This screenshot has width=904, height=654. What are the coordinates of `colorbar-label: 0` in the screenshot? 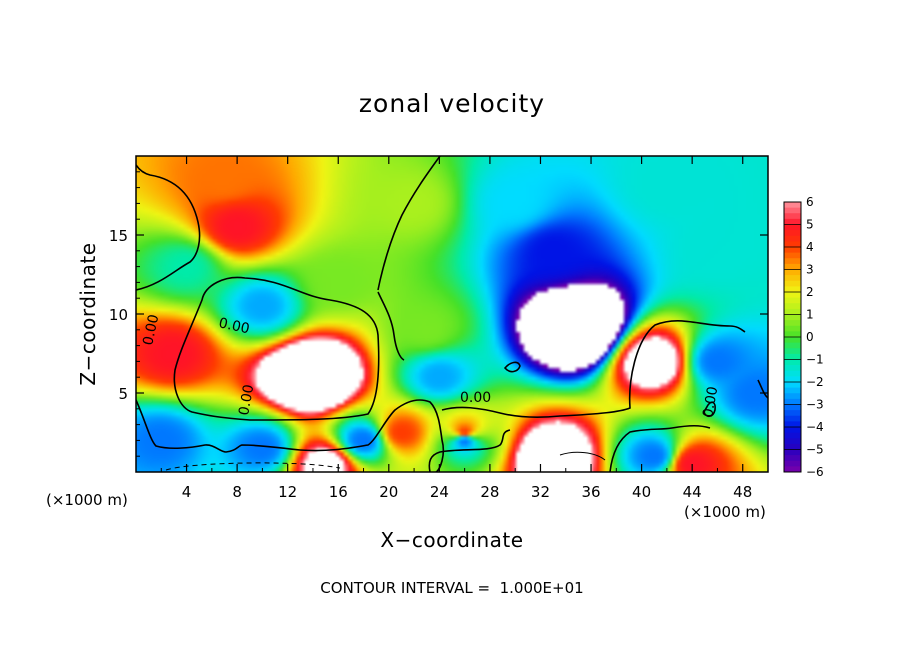 It's located at (810, 337).